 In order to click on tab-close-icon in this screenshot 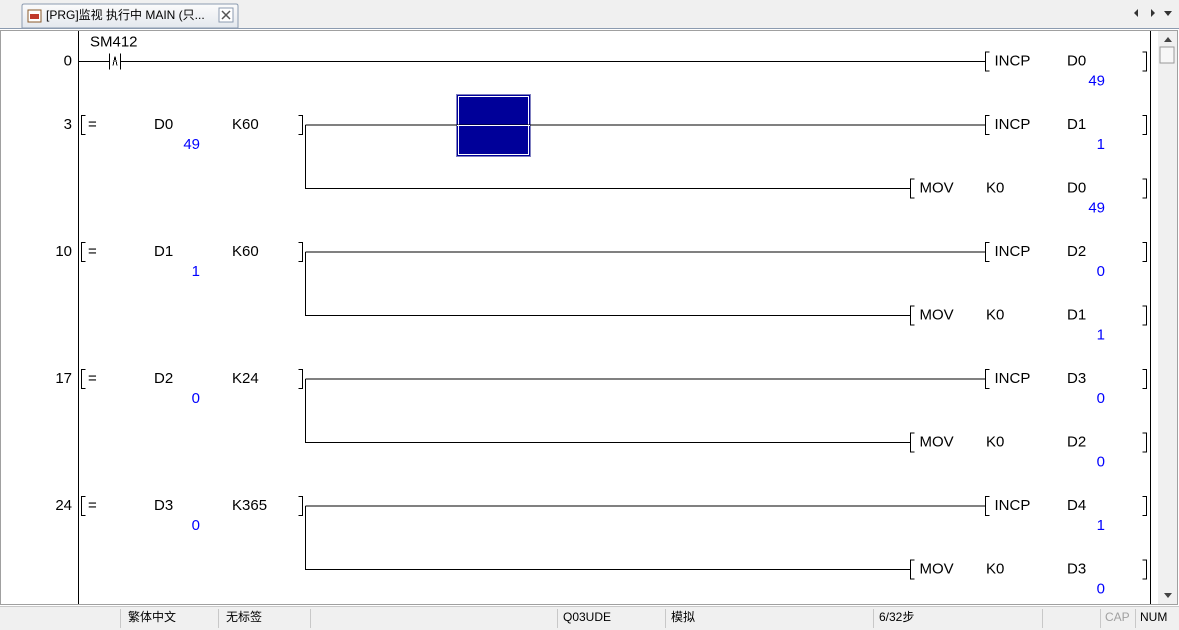, I will do `click(226, 15)`.